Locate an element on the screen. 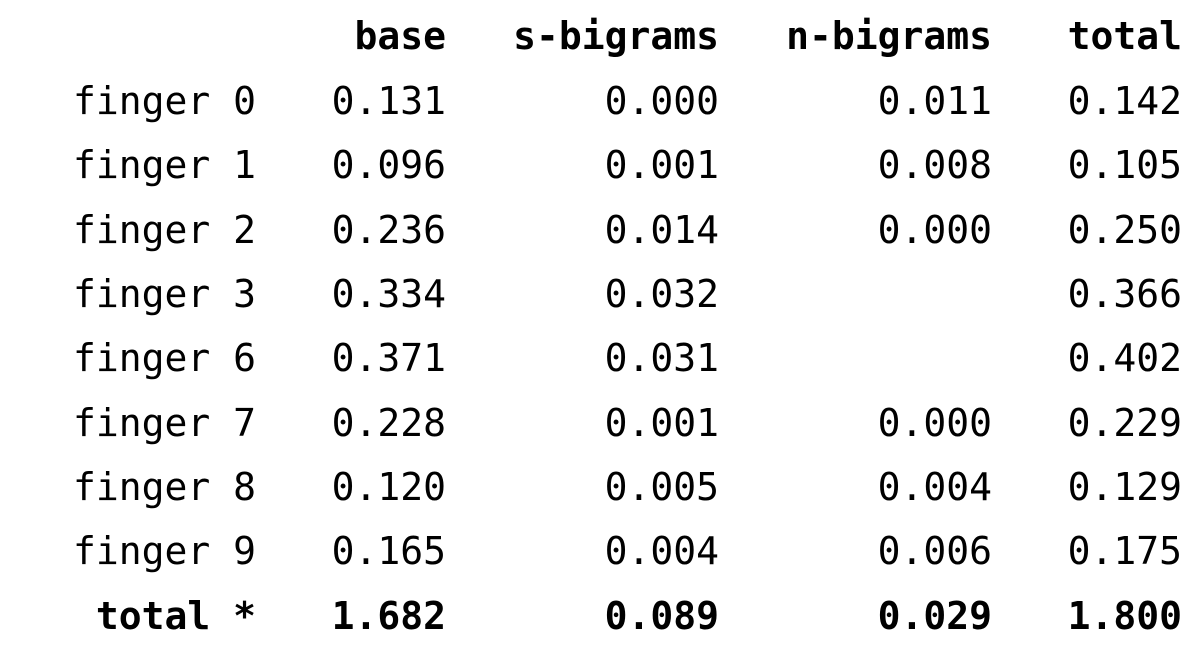 The height and width of the screenshot is (648, 1204). cell-s-bigrams: 0.031 is located at coordinates (661, 358).